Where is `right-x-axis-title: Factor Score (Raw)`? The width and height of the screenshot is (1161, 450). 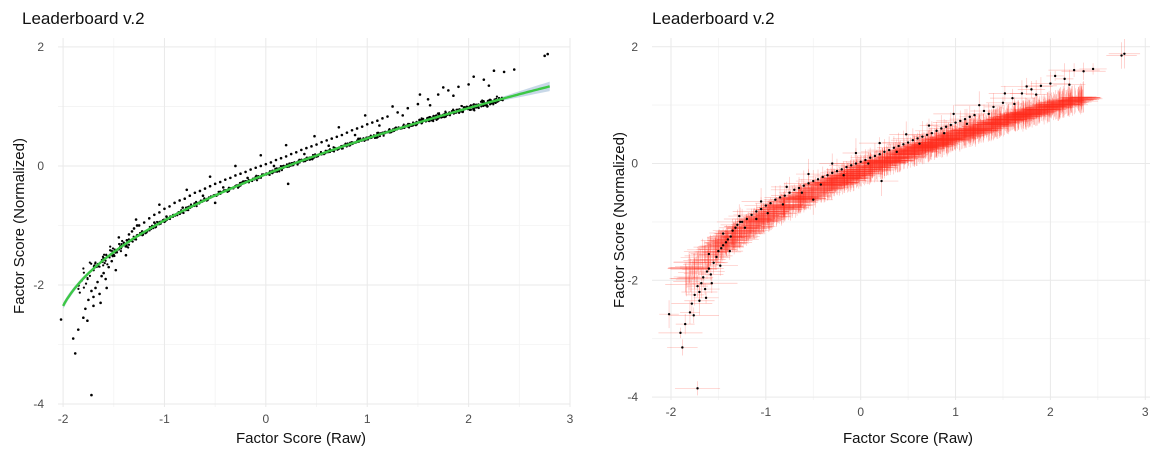 right-x-axis-title: Factor Score (Raw) is located at coordinates (908, 438).